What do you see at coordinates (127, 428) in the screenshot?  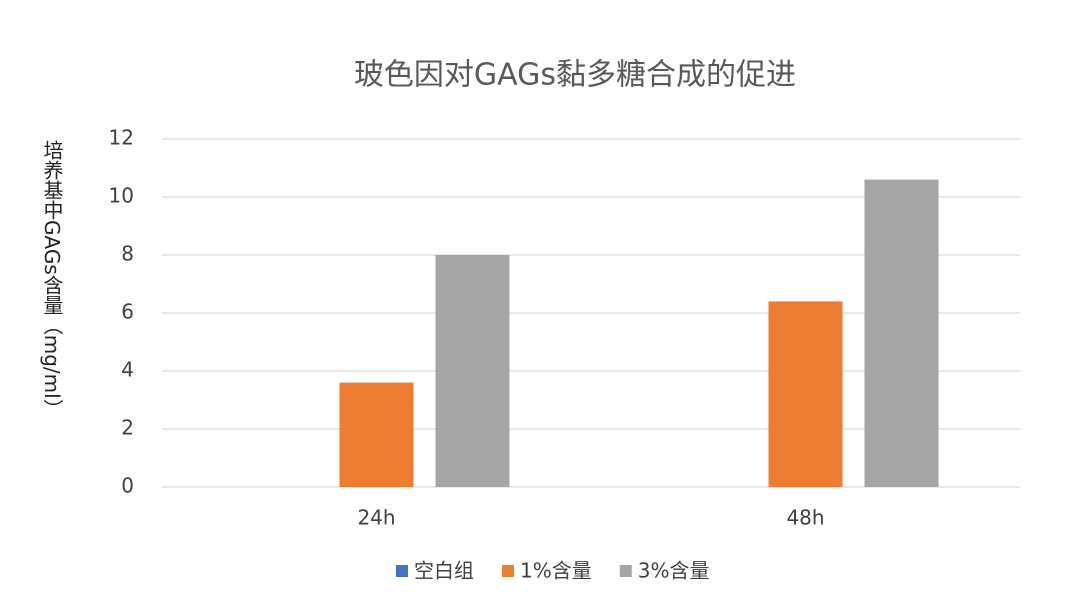 I see `y-tick-label: 2` at bounding box center [127, 428].